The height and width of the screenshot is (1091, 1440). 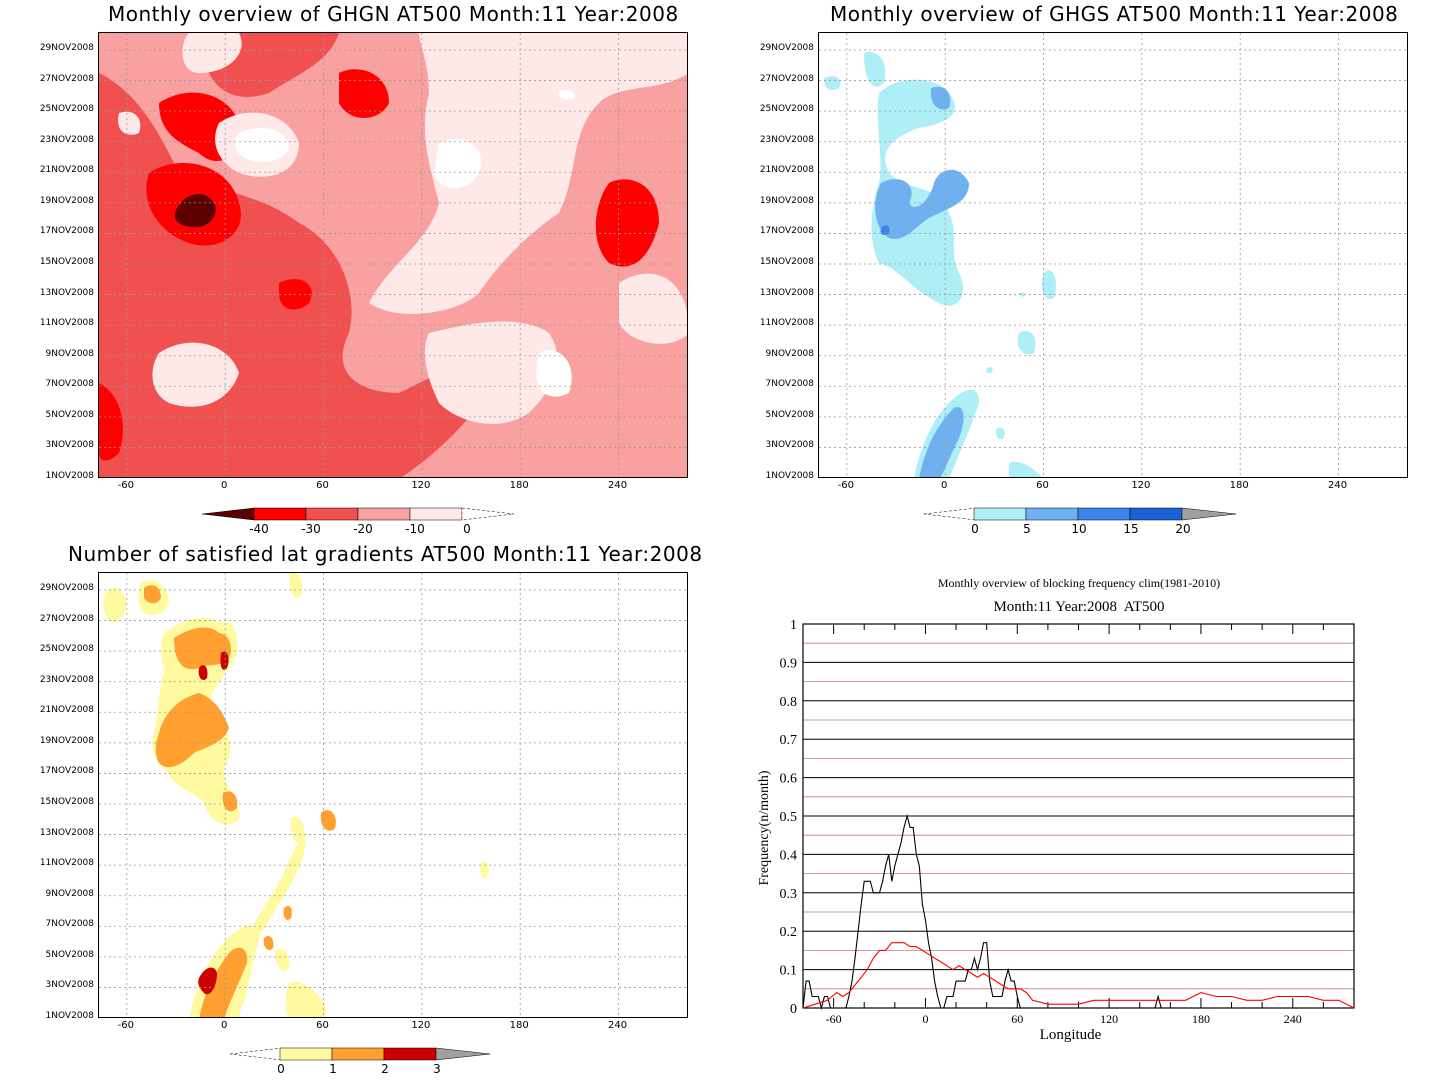 What do you see at coordinates (66, 863) in the screenshot?
I see `y-tick-label: 11NOV2008` at bounding box center [66, 863].